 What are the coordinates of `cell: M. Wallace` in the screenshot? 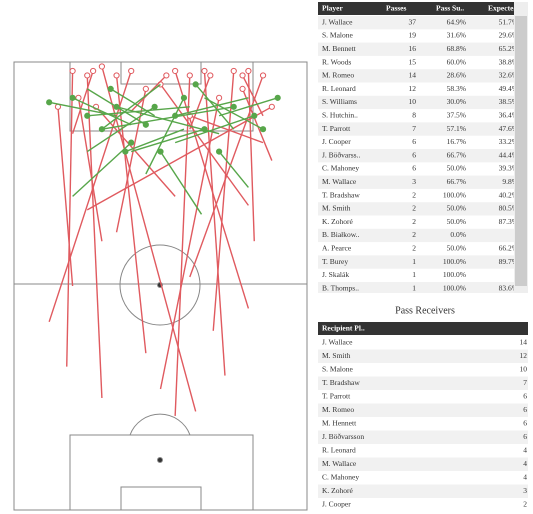 It's located at (339, 181).